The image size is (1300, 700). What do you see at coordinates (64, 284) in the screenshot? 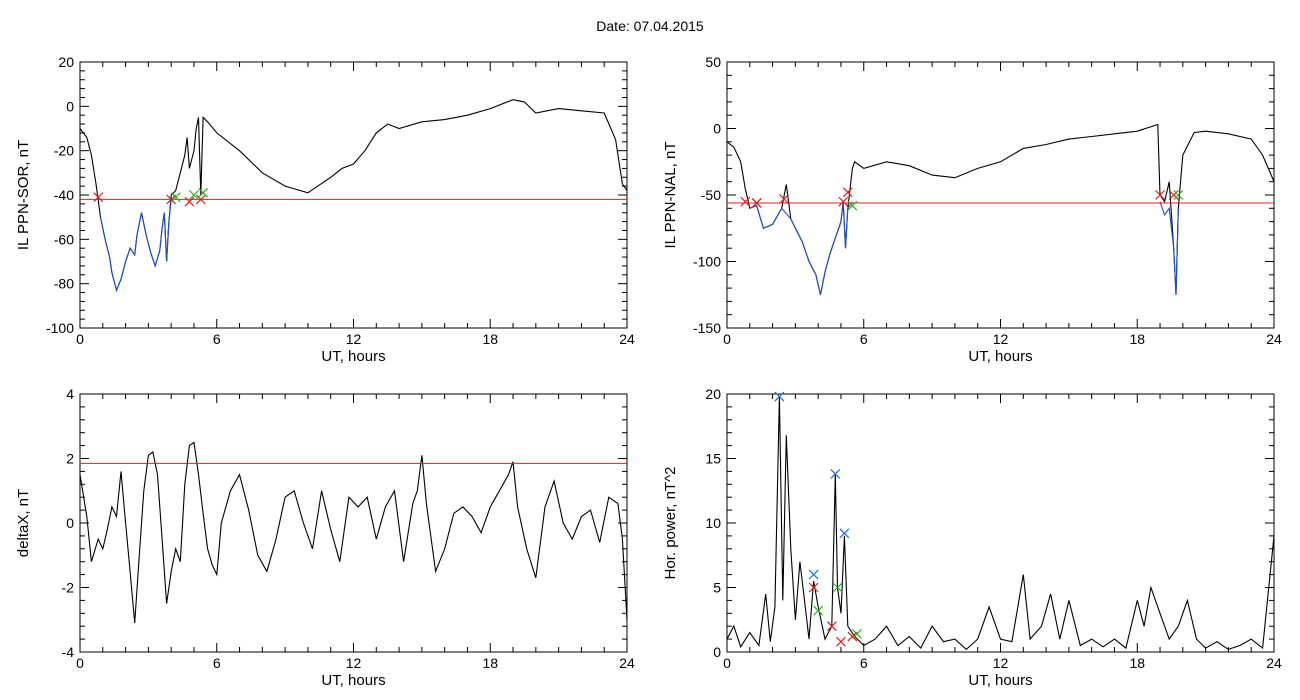
I see `y-tick-label: -80` at bounding box center [64, 284].